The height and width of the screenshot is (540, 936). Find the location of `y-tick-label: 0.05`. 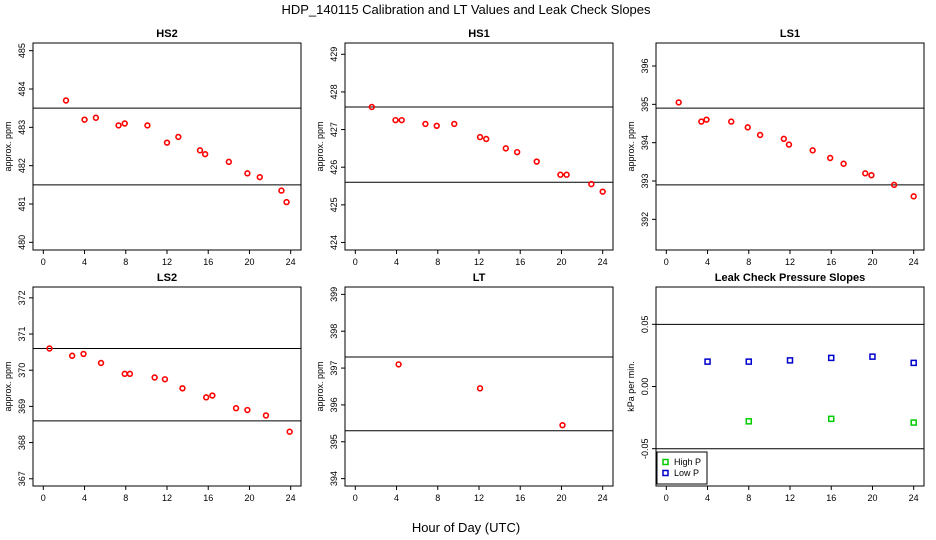

y-tick-label: 0.05 is located at coordinates (645, 325).